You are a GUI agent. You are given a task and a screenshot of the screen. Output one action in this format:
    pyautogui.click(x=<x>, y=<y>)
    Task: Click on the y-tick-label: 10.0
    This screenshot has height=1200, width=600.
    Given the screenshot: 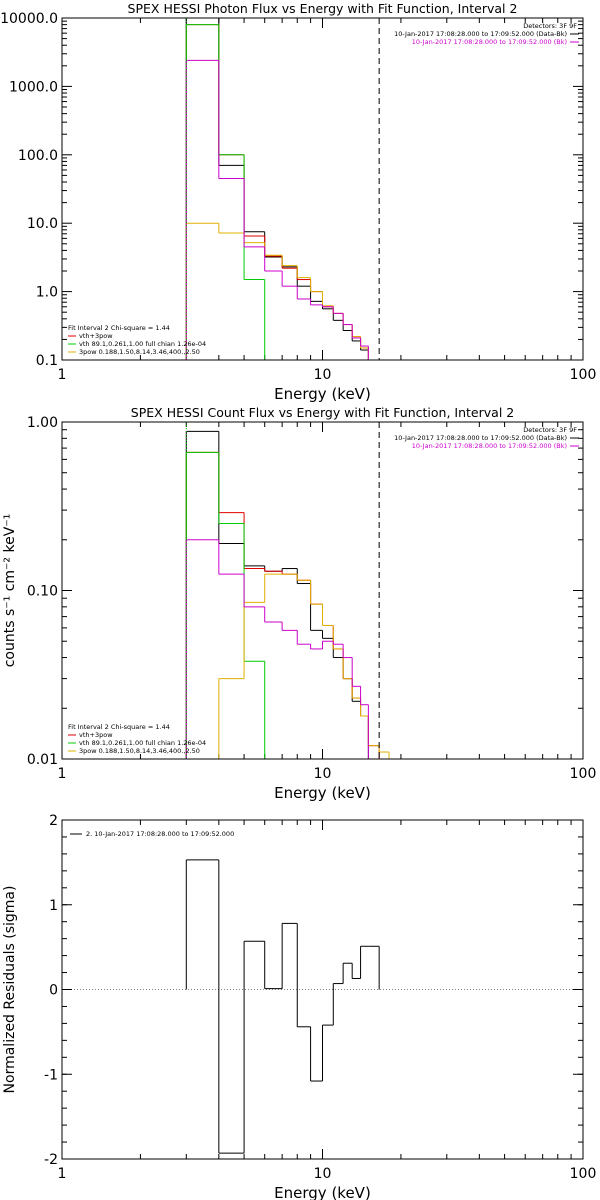 What is the action you would take?
    pyautogui.click(x=42, y=224)
    